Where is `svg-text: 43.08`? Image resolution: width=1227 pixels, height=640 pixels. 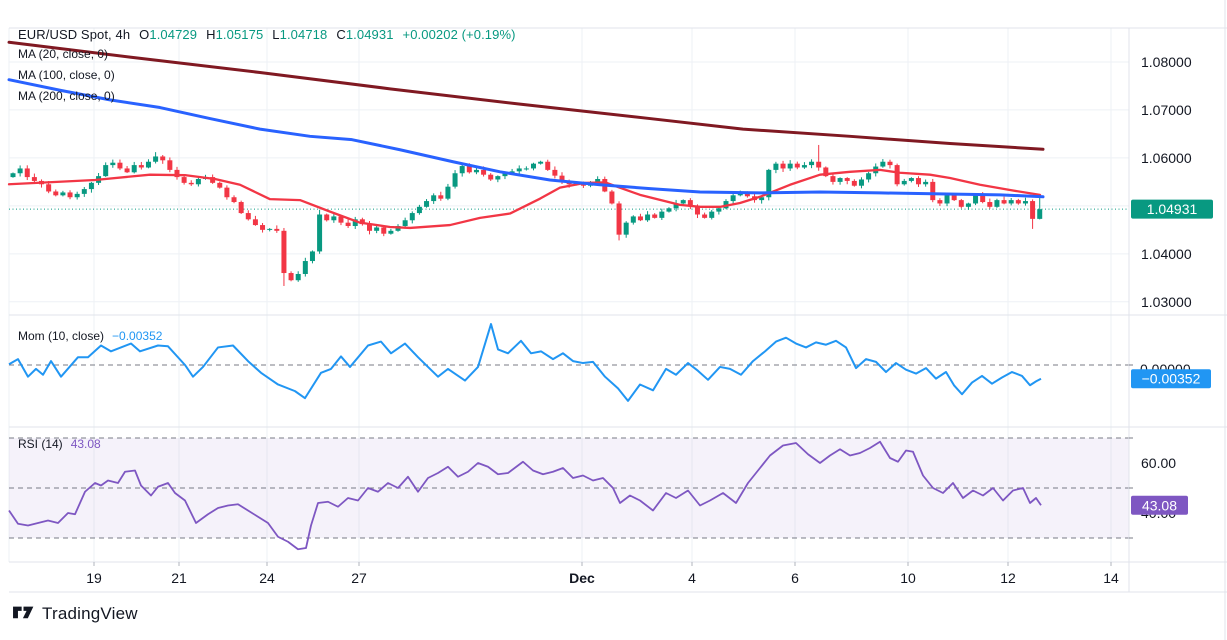 svg-text: 43.08 is located at coordinates (1159, 505).